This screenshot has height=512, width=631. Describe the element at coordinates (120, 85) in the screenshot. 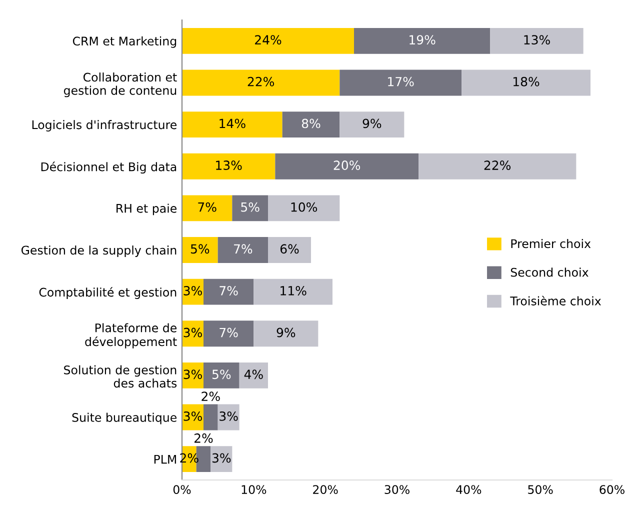

I see `y-tick-label: Collaboration et gestion de contenu` at that location.